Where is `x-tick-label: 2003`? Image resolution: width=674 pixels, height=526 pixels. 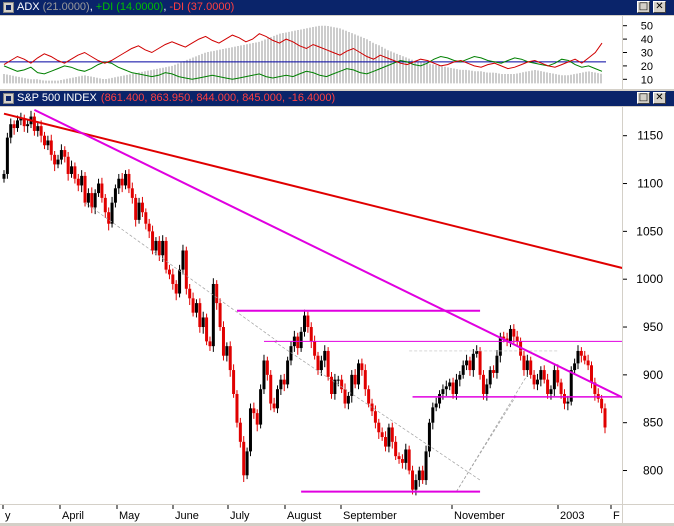 x-tick-label: 2003 is located at coordinates (572, 516).